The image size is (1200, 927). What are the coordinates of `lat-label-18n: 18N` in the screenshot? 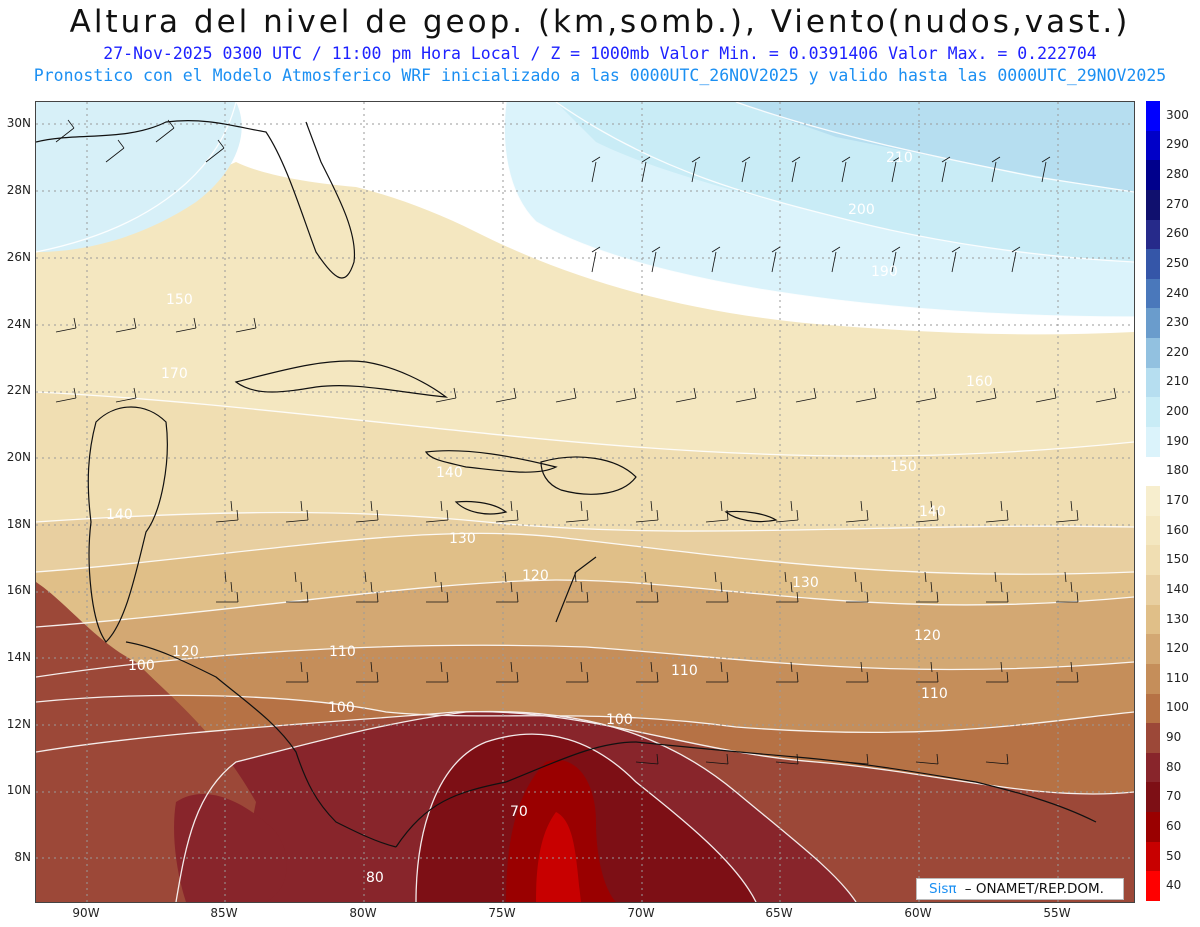 It's located at (18, 524).